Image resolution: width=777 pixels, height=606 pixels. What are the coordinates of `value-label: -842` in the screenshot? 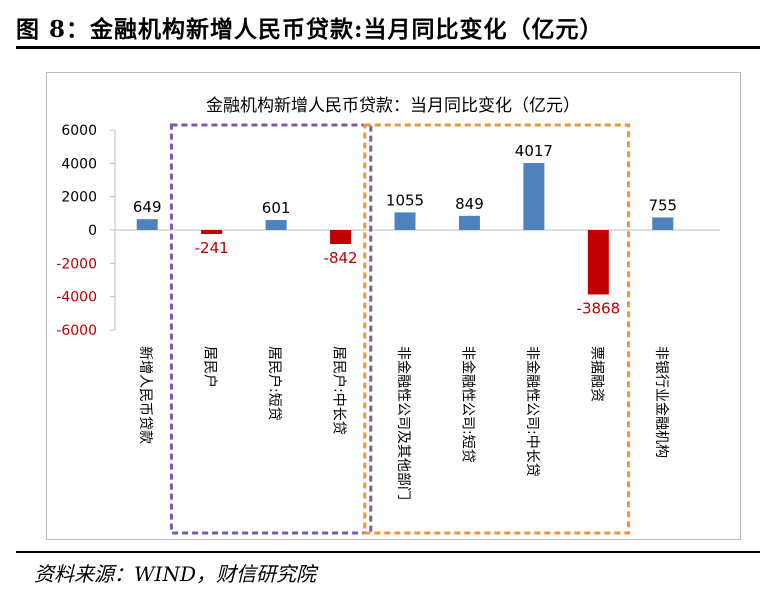 It's located at (341, 258).